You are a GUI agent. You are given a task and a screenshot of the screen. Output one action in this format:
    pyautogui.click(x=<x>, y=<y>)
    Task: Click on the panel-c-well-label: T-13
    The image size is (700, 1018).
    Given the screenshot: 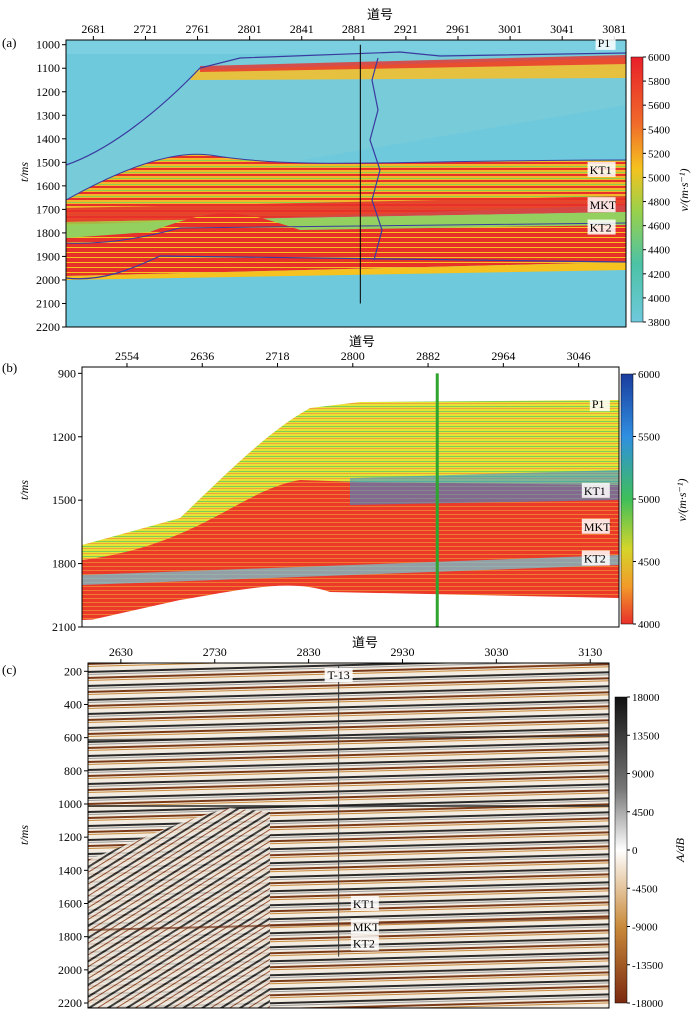 What is the action you would take?
    pyautogui.click(x=339, y=675)
    